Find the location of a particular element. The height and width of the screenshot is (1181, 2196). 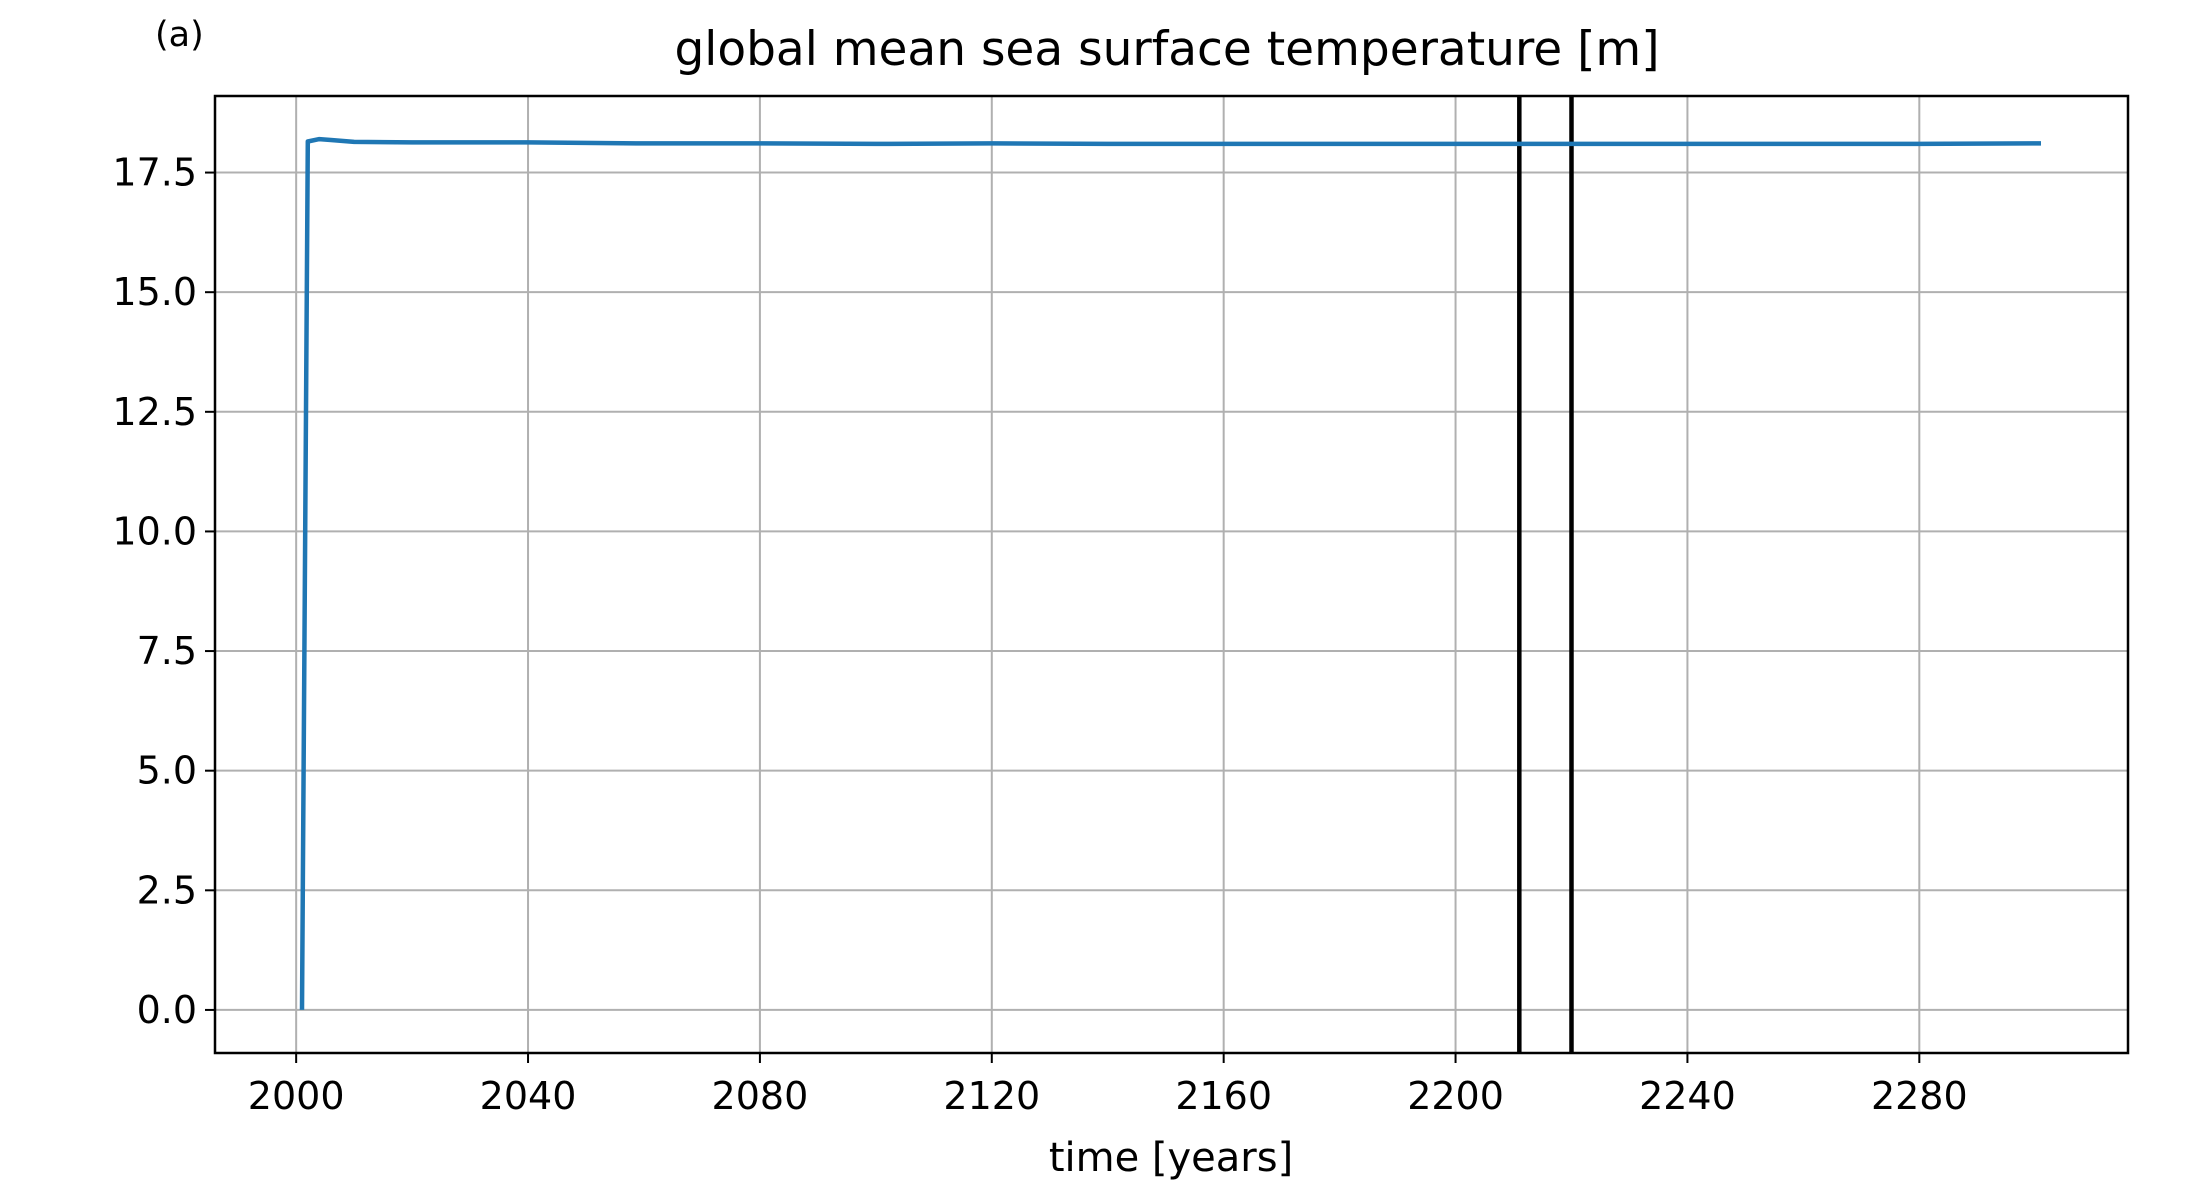

chart-title: global mean sea surface temperature [m] is located at coordinates (1166, 49).